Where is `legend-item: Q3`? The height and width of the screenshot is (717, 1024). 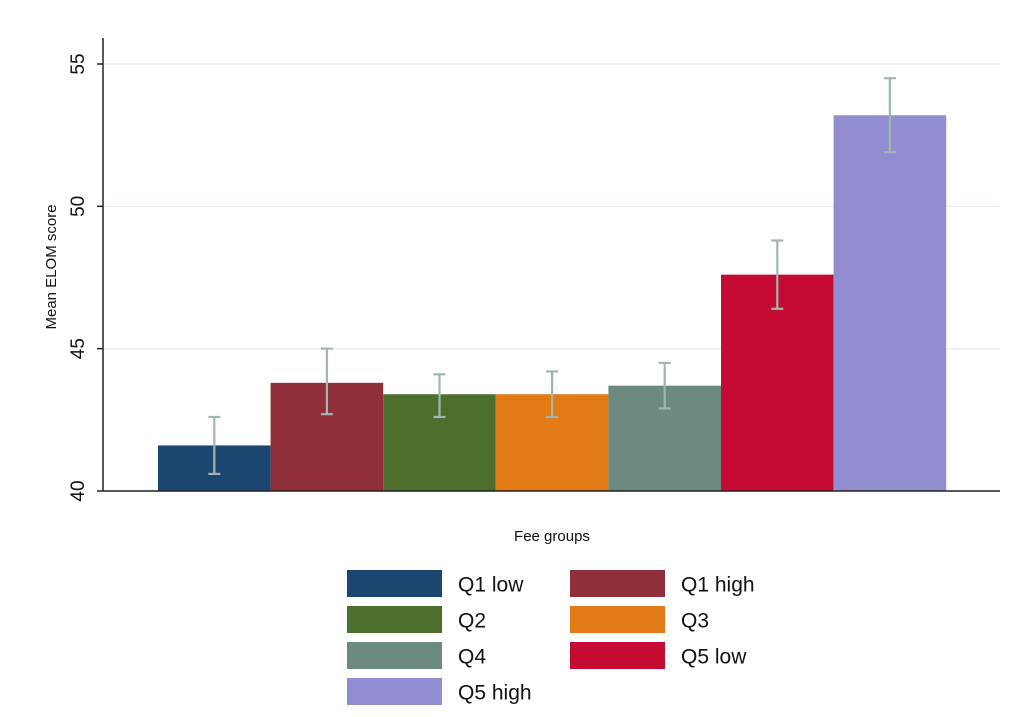 legend-item: Q3 is located at coordinates (639, 619).